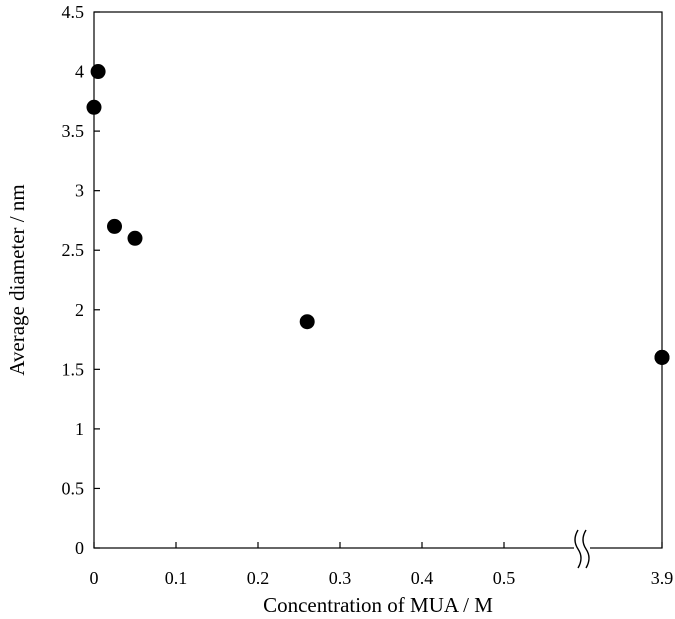  What do you see at coordinates (662, 578) in the screenshot?
I see `x-tick-label: 3.9` at bounding box center [662, 578].